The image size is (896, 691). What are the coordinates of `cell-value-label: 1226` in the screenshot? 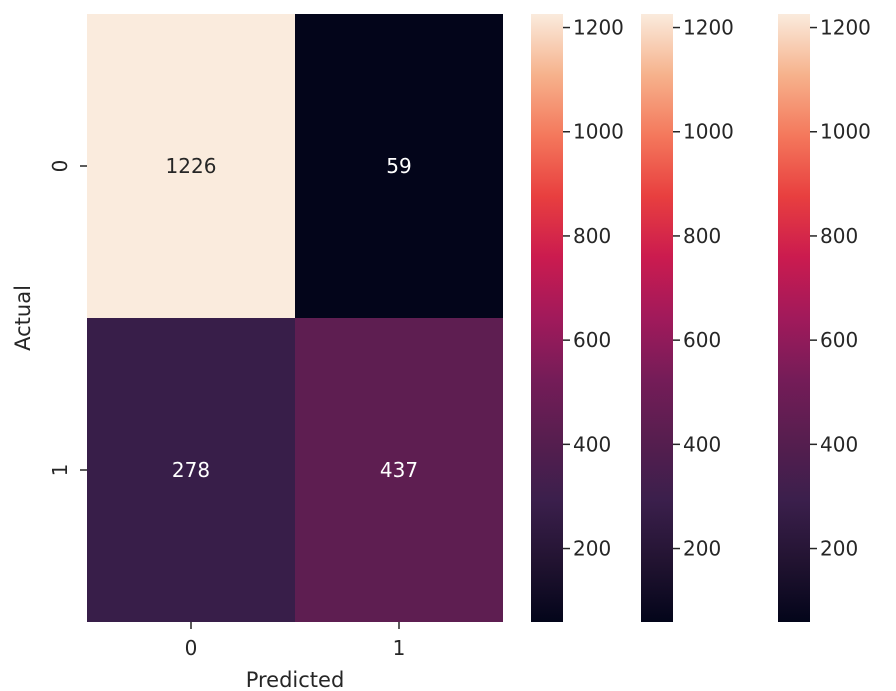 It's located at (191, 166).